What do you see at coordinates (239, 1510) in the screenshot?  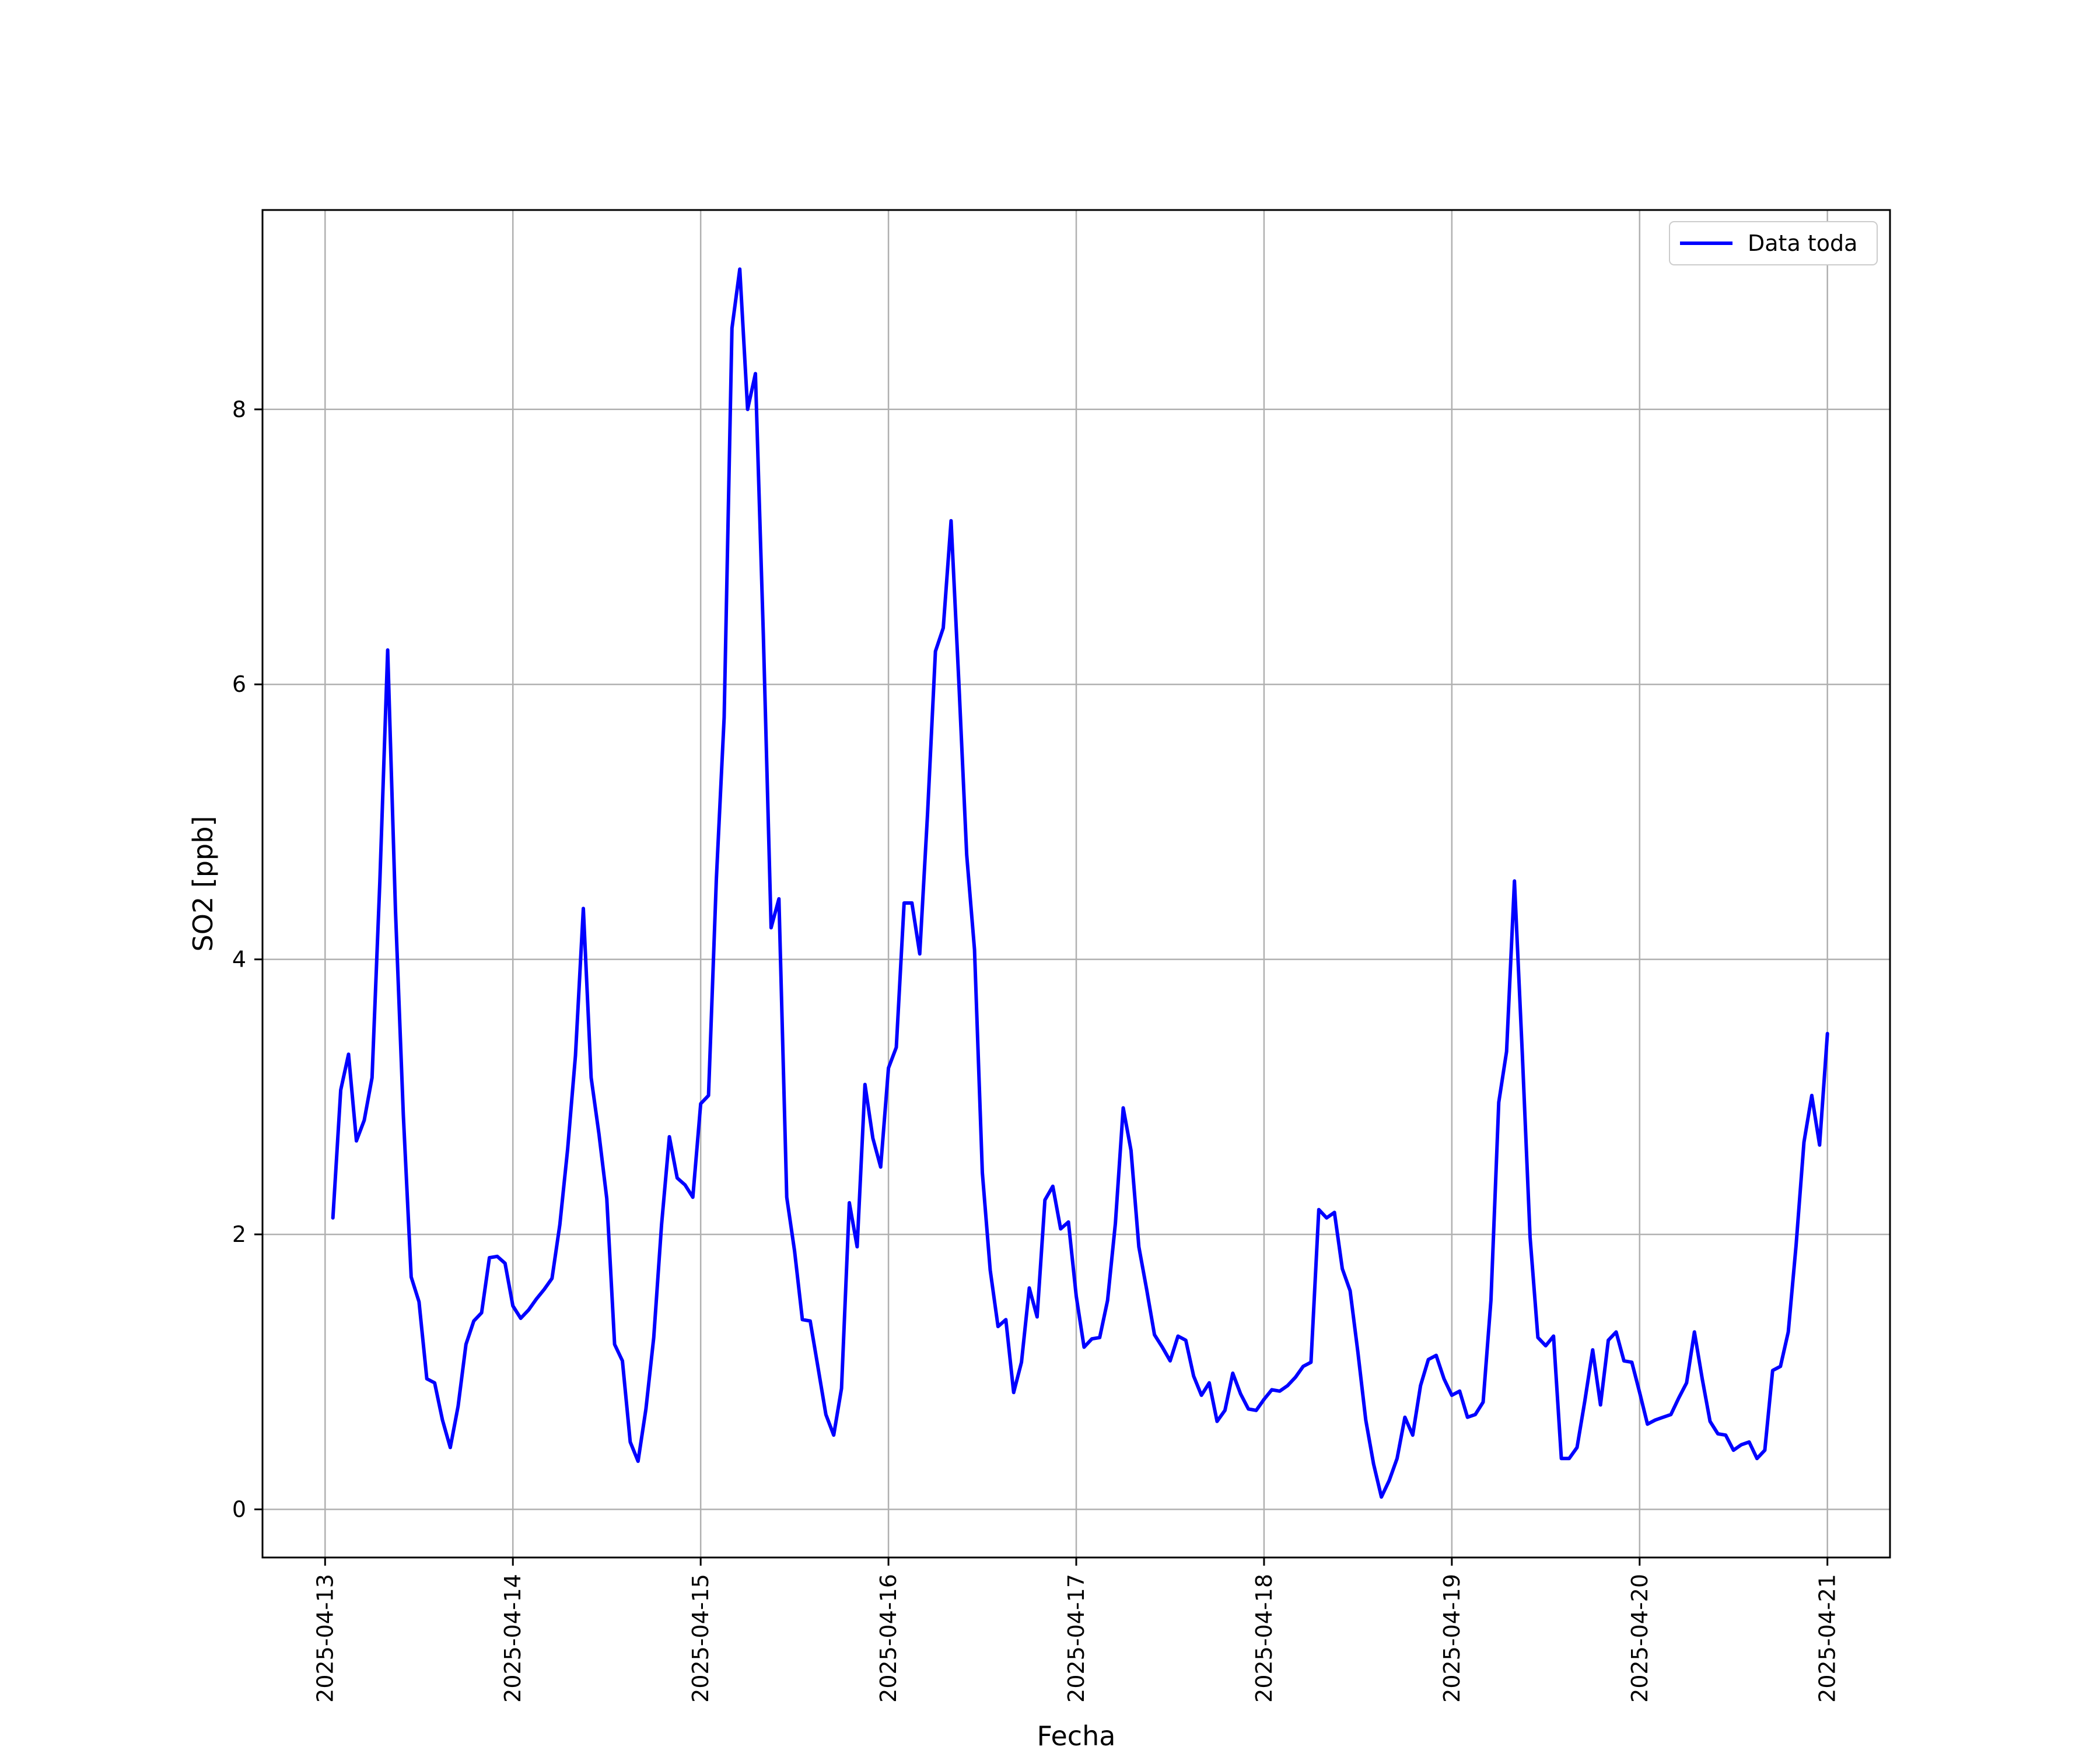 I see `y-tick-label: 0` at bounding box center [239, 1510].